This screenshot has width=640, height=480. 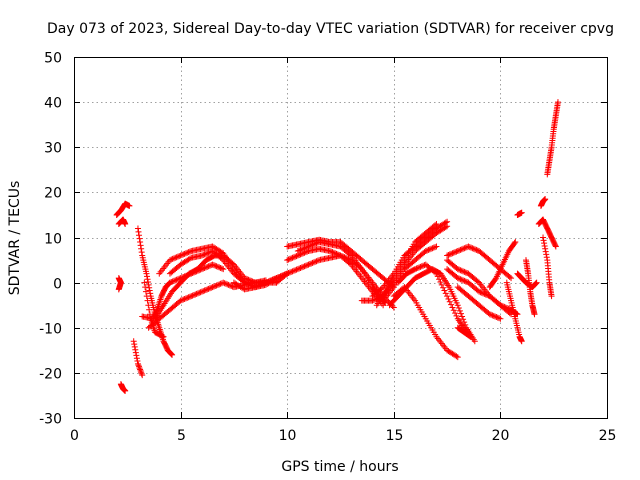 I want to click on y-tick-label: -10, so click(x=50, y=330).